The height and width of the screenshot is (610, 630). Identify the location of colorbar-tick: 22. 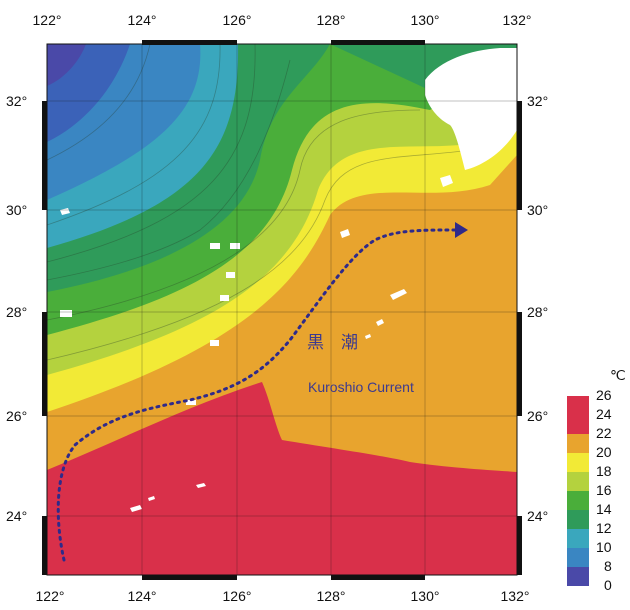
(604, 433).